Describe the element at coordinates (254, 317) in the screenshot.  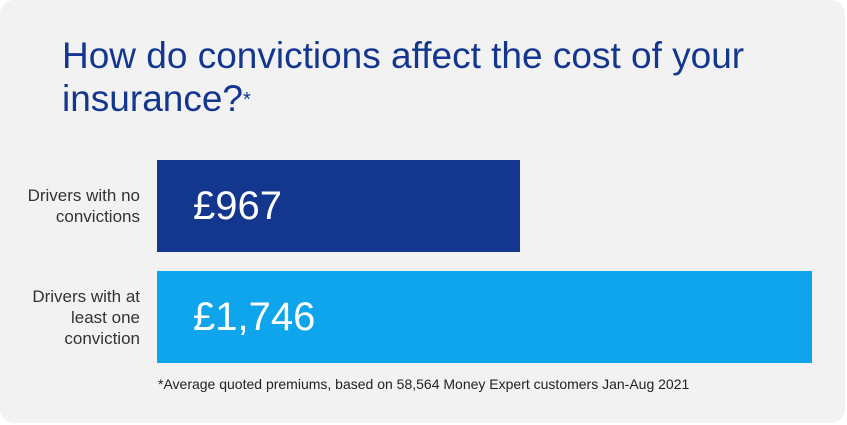
I see `value-label: £1,746` at that location.